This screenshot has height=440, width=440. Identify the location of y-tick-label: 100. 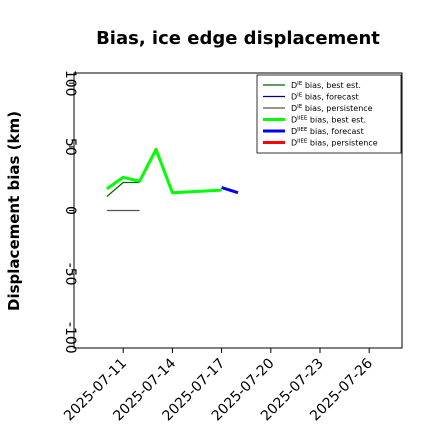
(70, 83).